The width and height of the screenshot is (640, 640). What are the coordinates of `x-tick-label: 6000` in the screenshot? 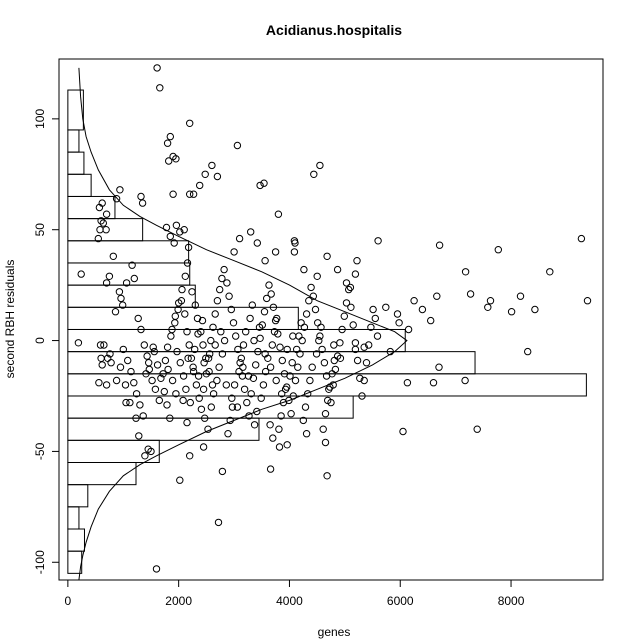 It's located at (400, 601).